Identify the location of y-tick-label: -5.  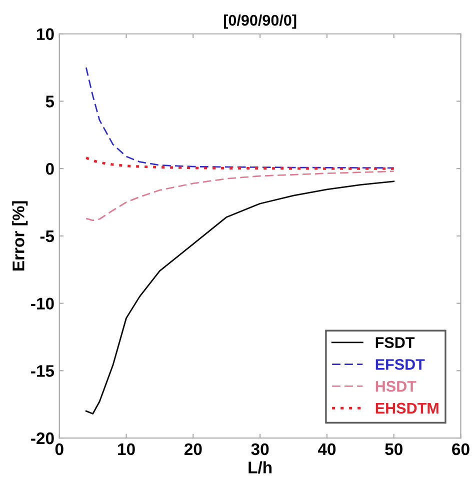
(47, 236).